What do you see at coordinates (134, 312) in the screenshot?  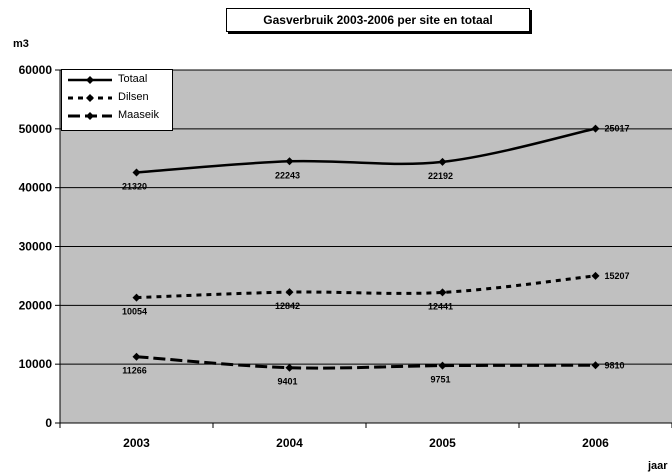 I see `data-label-dilsen: 10054` at bounding box center [134, 312].